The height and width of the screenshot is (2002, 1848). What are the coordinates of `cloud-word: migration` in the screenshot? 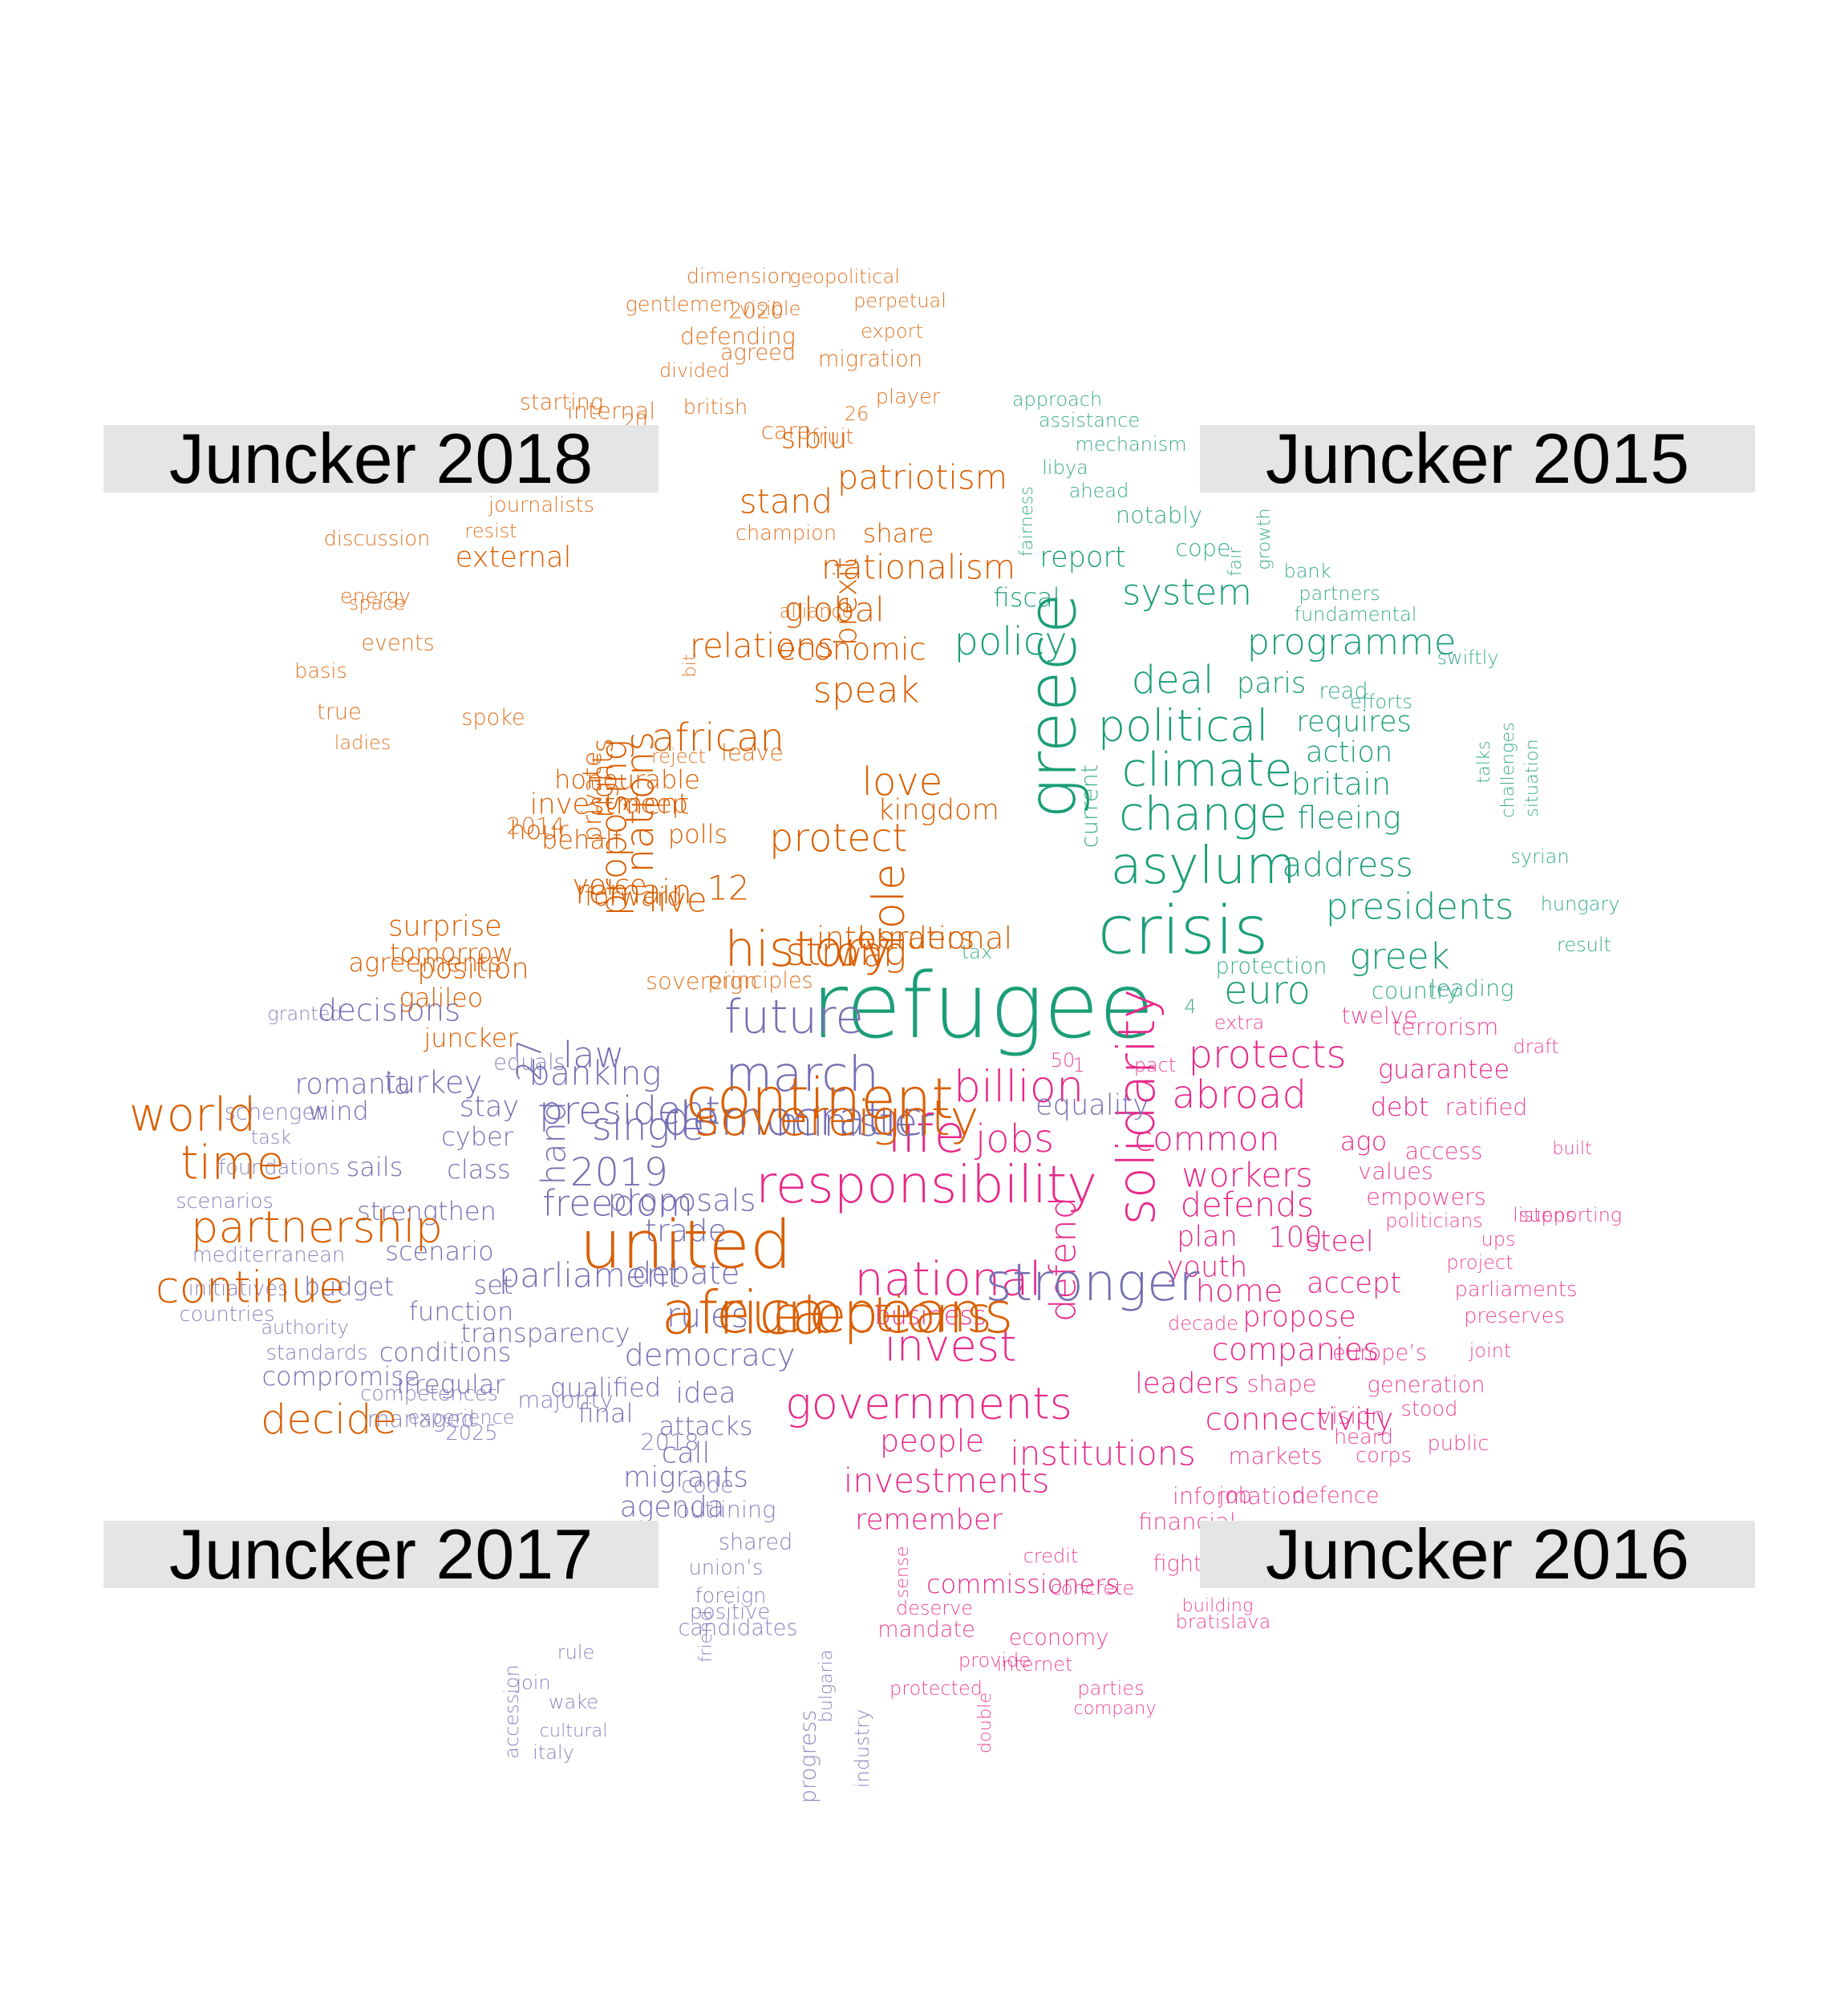 It's located at (870, 359).